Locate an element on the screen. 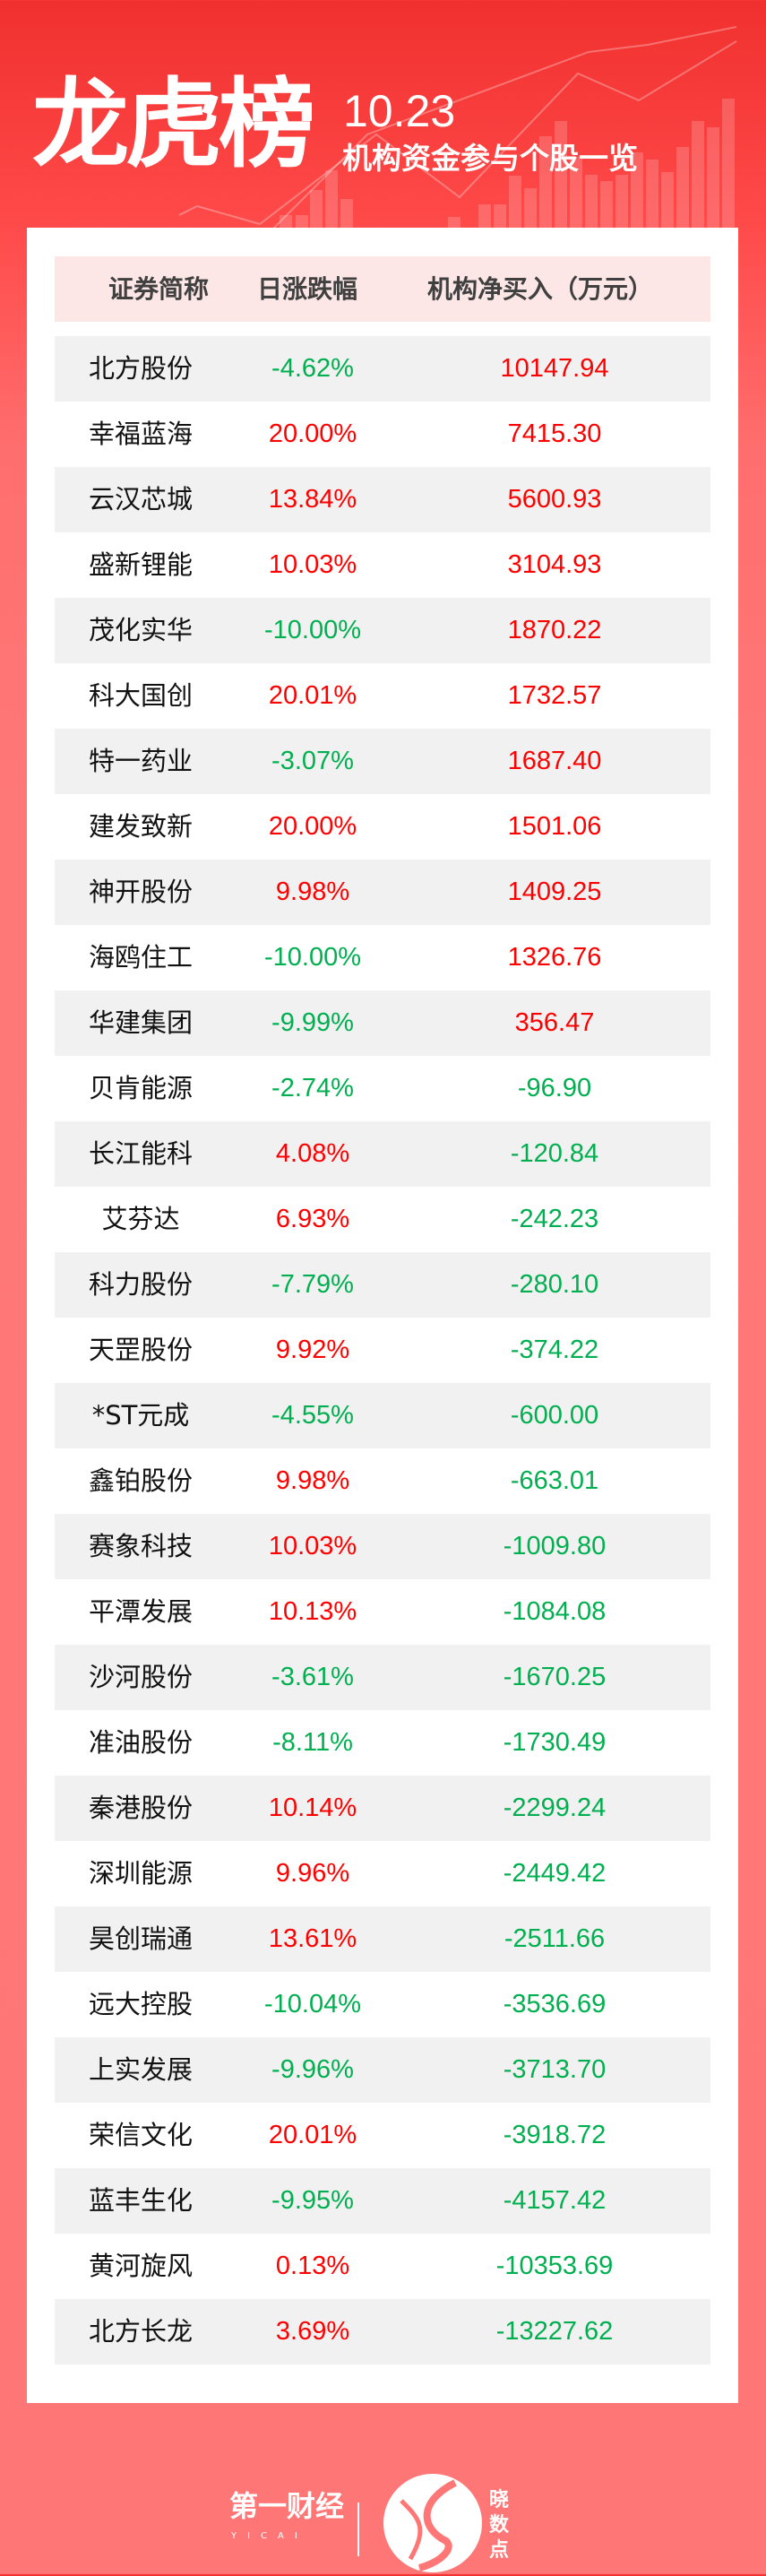 This screenshot has width=766, height=2576. daily-change: -10.04% is located at coordinates (312, 2004).